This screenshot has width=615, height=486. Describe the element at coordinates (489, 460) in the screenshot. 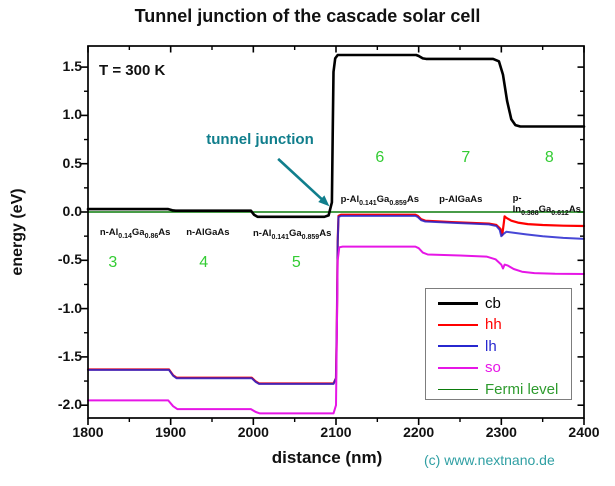

I see `nextnano-watermark: (c) www.nextnano.de` at that location.